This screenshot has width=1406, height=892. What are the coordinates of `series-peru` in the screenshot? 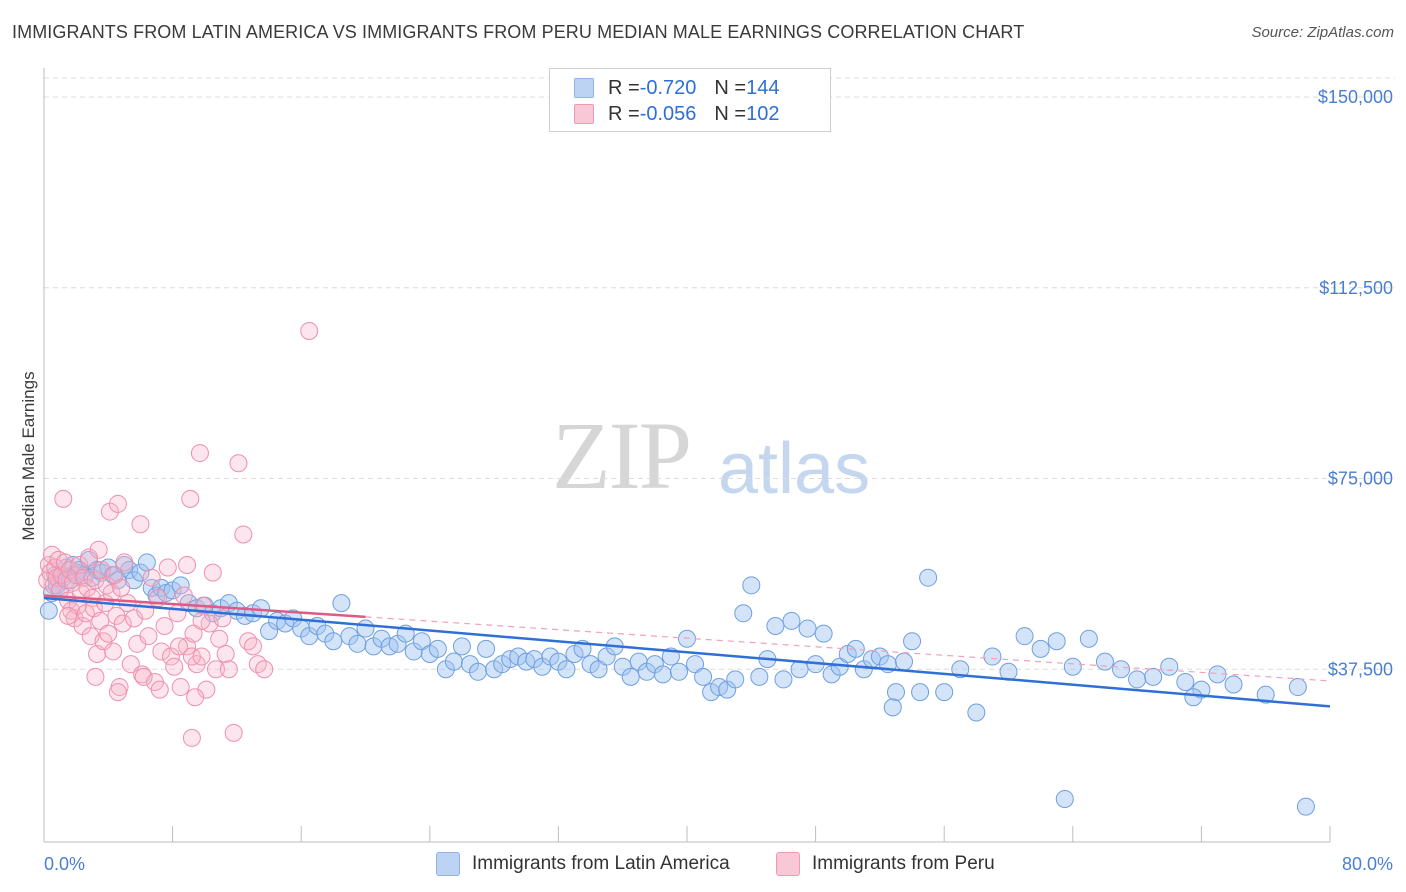 It's located at (178, 534).